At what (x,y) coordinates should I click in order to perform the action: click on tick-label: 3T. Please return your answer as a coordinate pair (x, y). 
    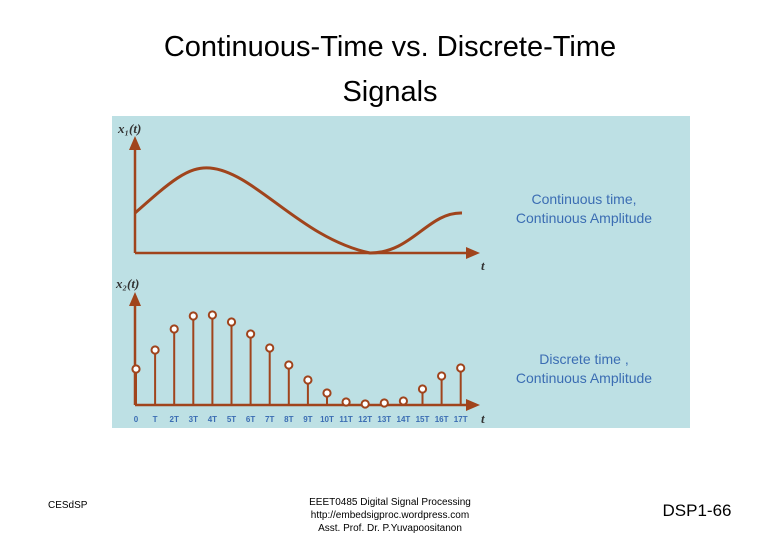
    Looking at the image, I should click on (193, 419).